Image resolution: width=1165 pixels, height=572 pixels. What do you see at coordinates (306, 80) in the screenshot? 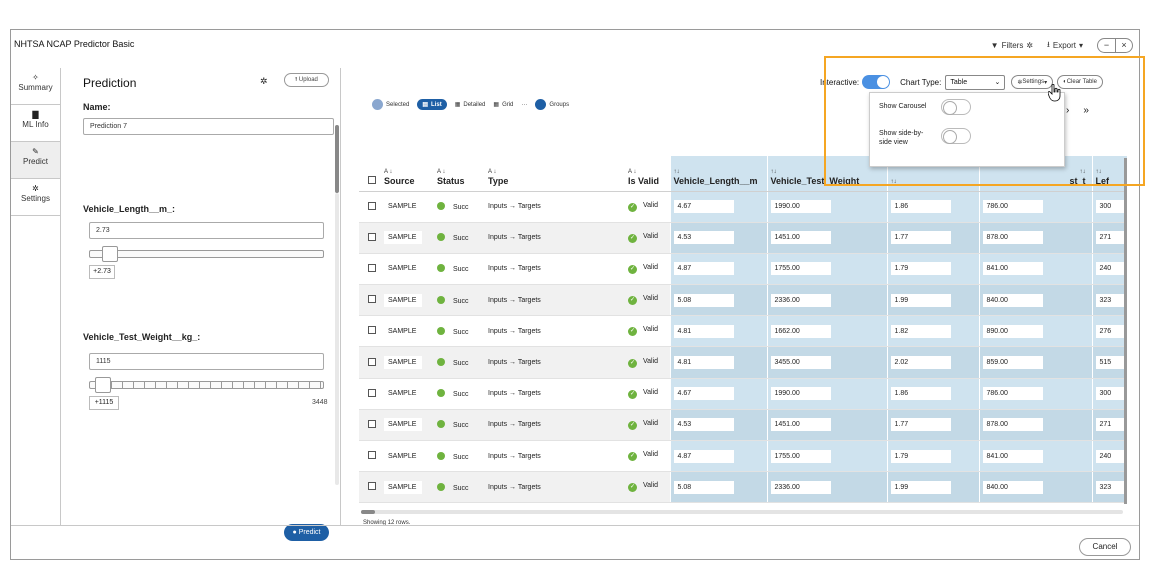
I see `upload-button: ⭱ Upload` at bounding box center [306, 80].